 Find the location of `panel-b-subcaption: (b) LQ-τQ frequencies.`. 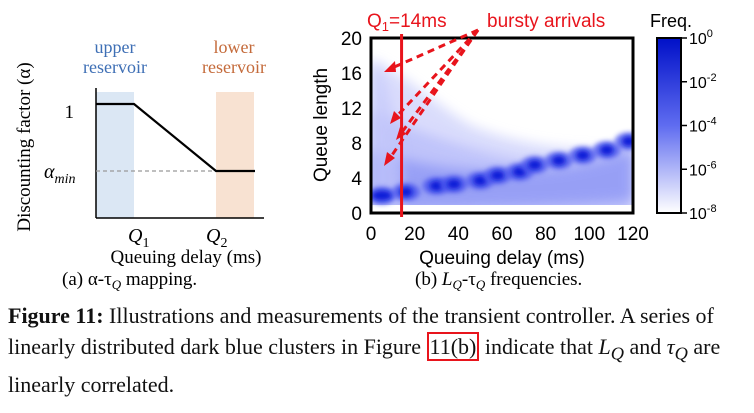

panel-b-subcaption: (b) LQ-τQ frequencies. is located at coordinates (498, 280).